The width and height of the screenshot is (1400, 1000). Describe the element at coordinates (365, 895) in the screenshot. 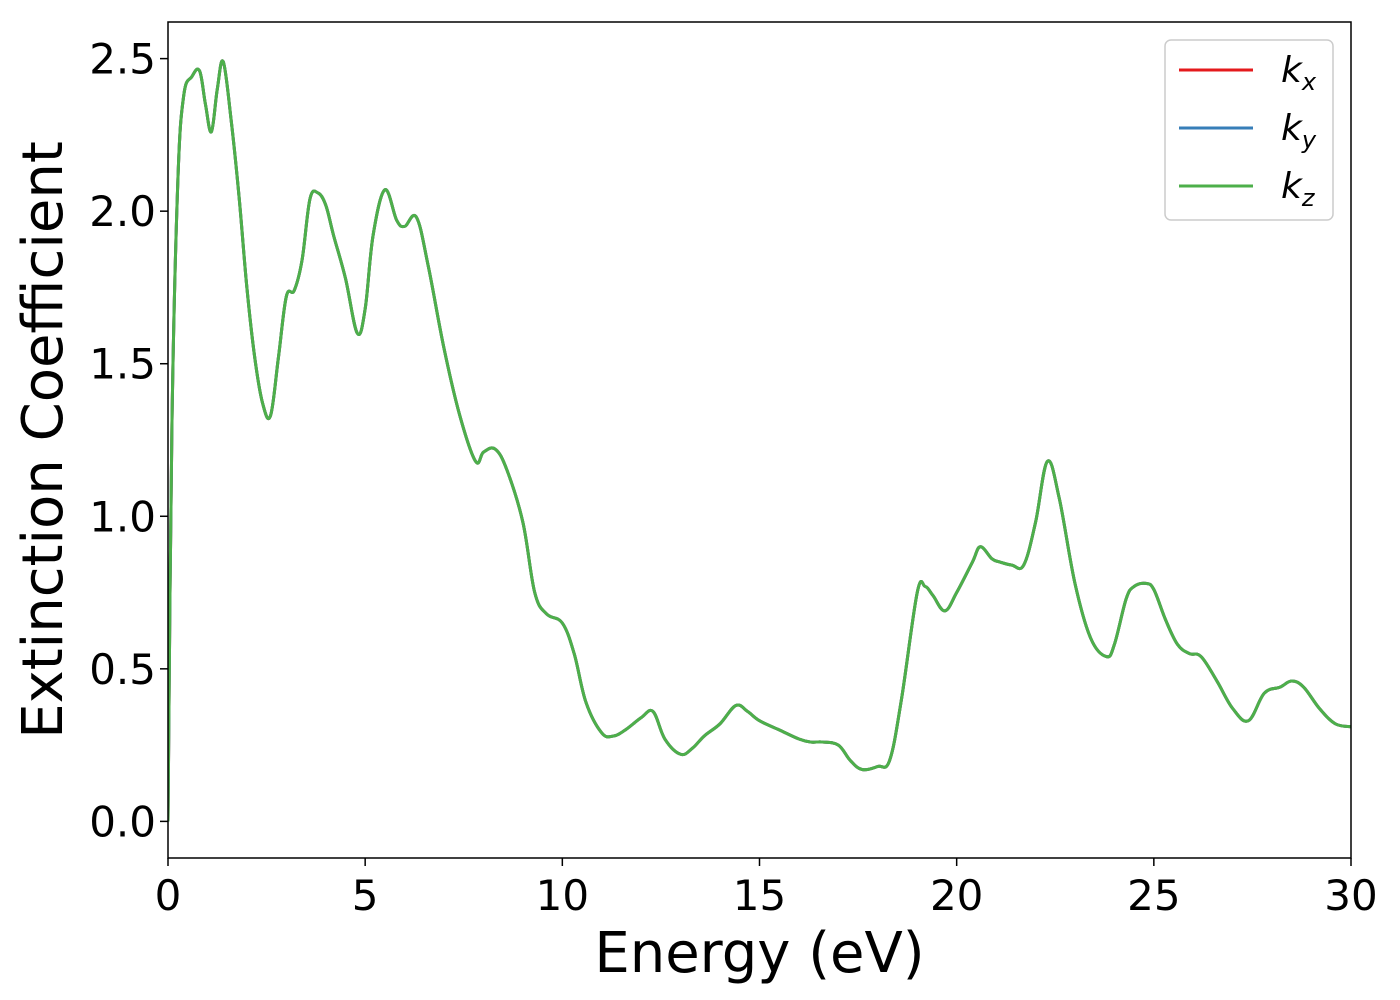

I see `x-tick-label: 5` at that location.